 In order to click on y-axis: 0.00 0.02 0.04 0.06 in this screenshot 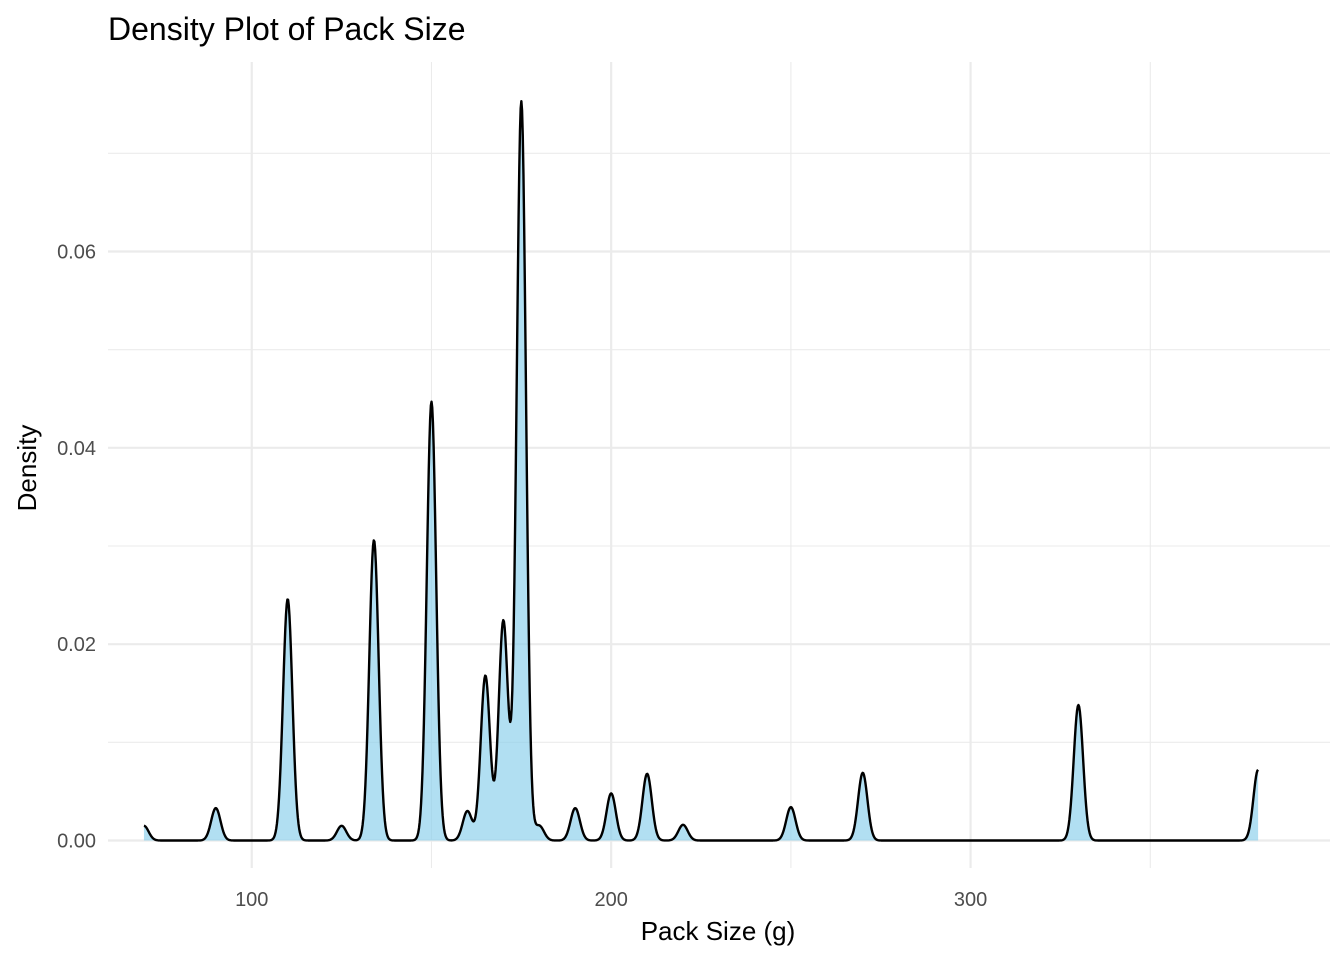, I will do `click(76, 546)`.